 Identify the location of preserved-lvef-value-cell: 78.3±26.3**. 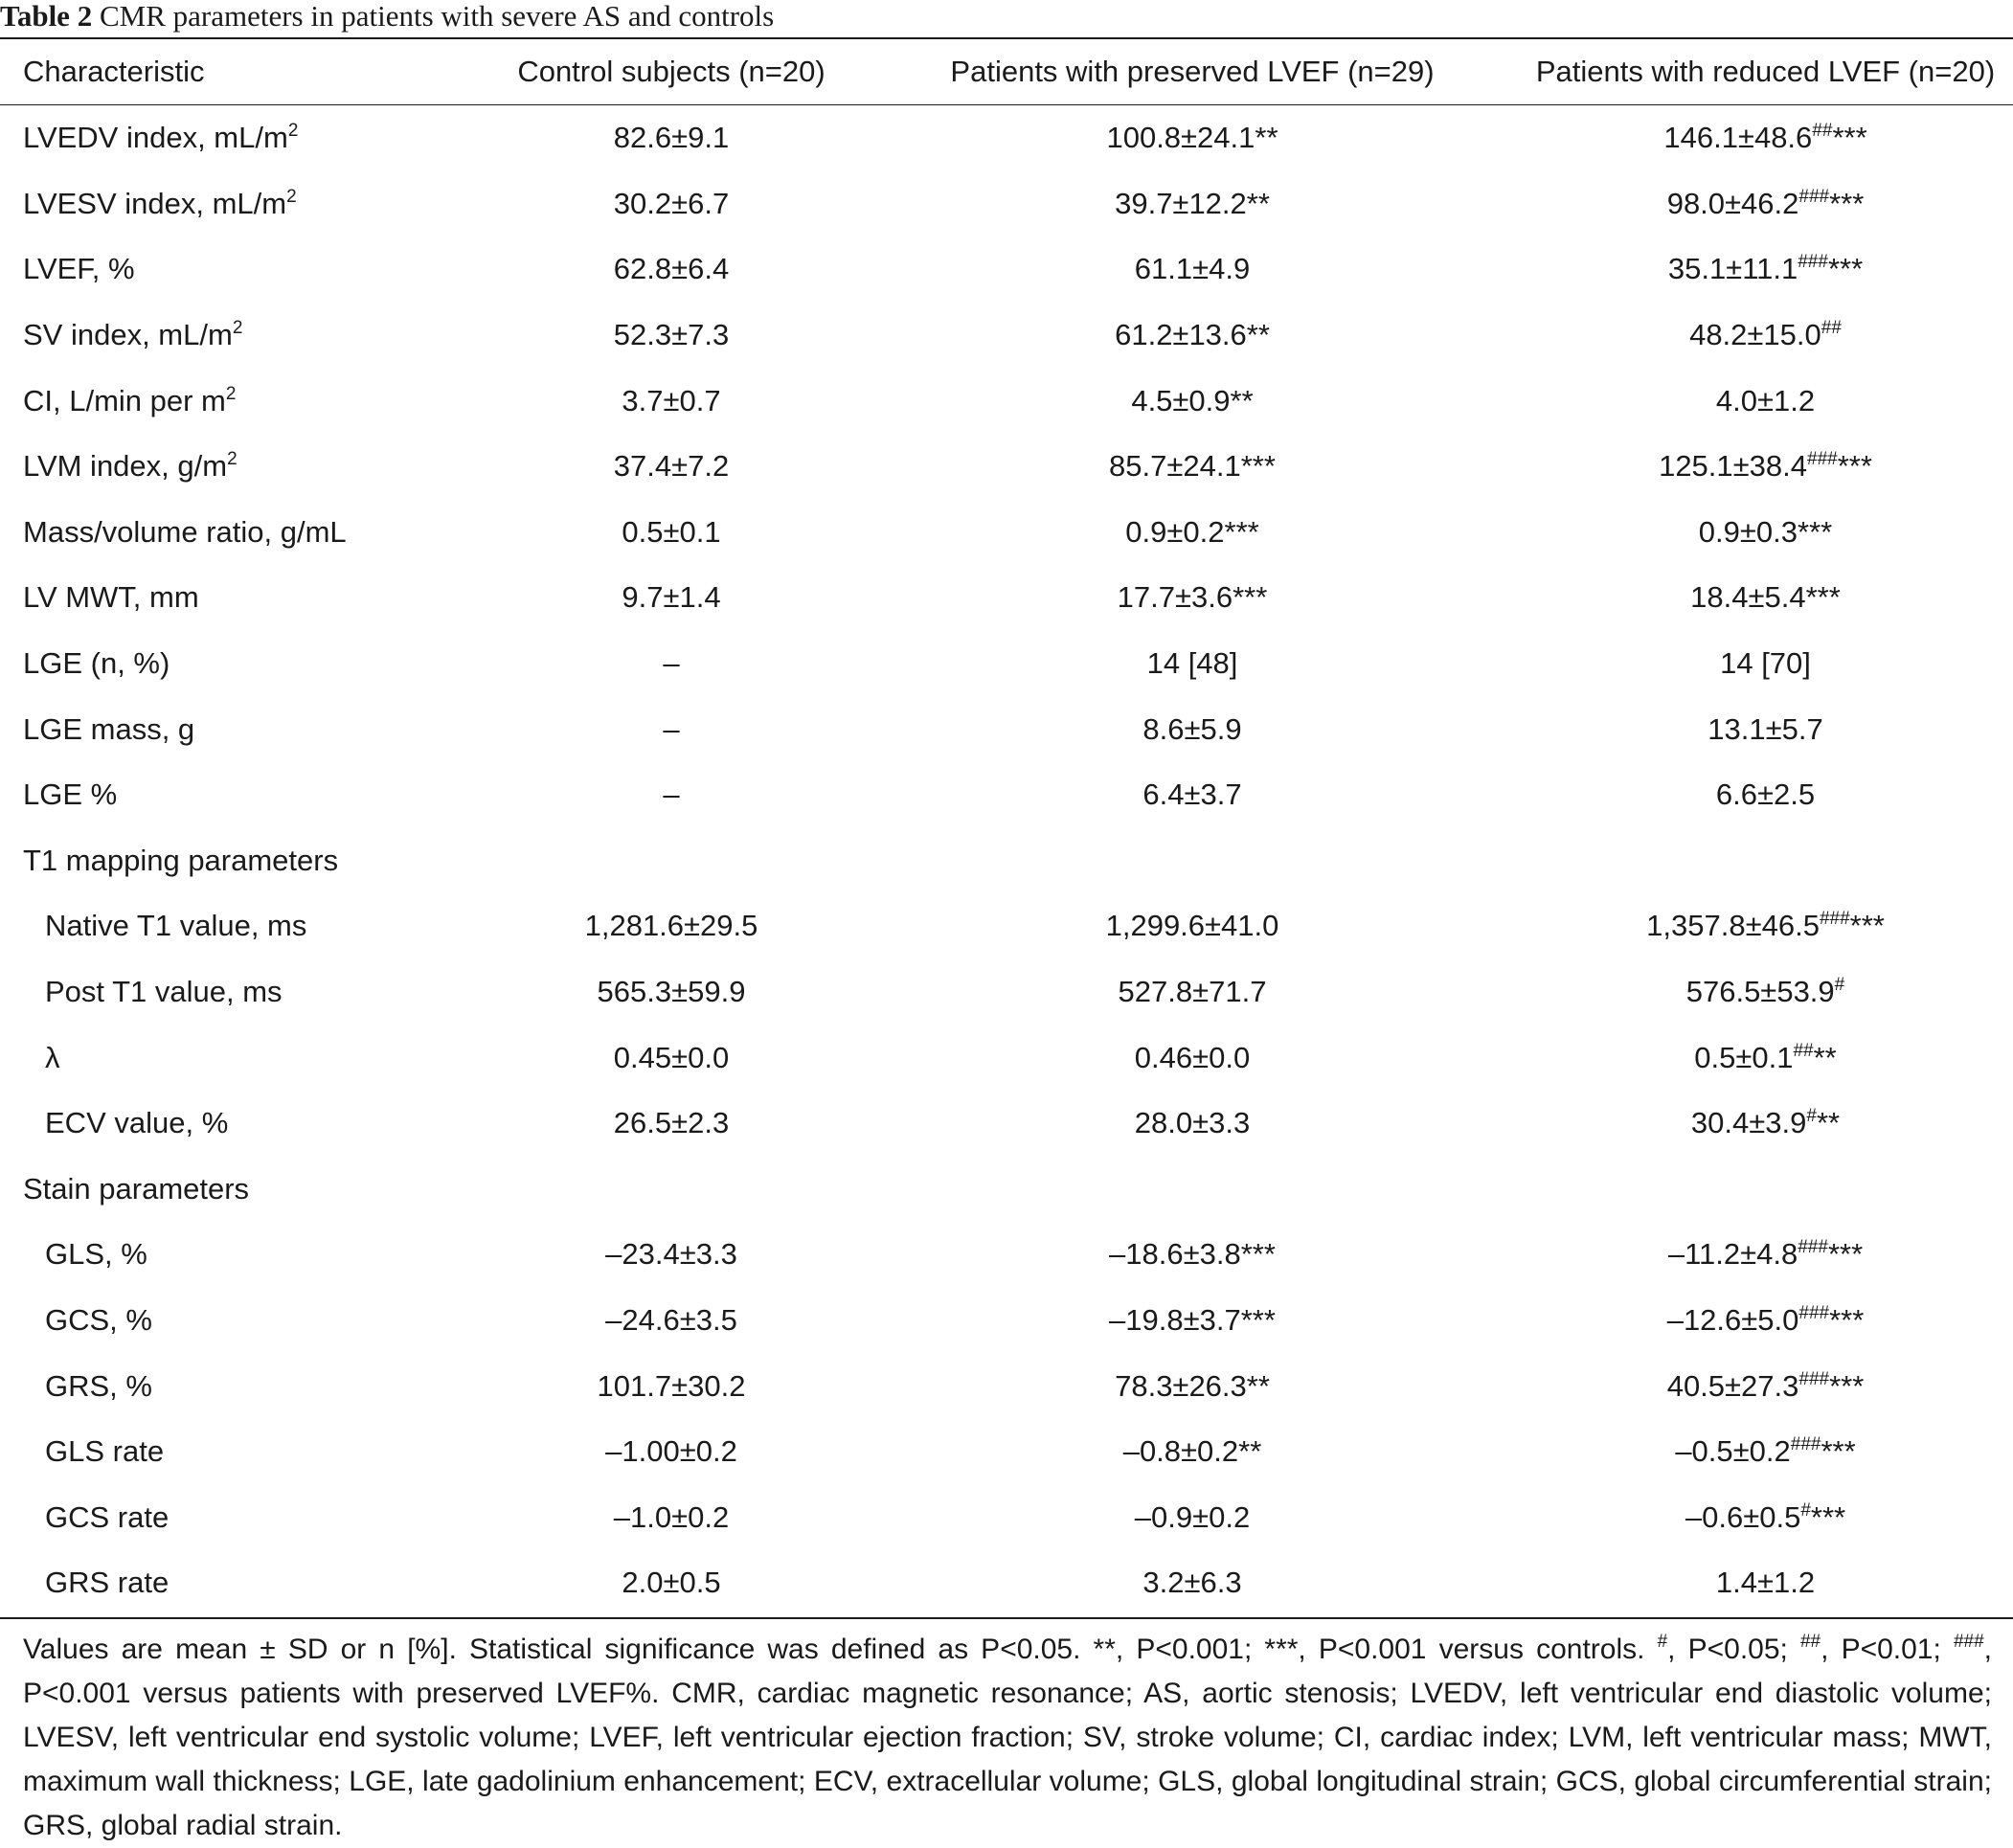
(1192, 1386).